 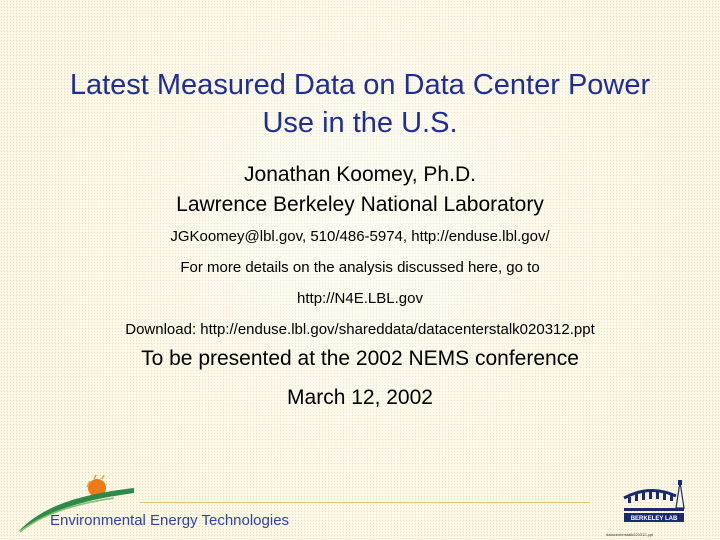 I want to click on program-name: Environmental Energy Technologies, so click(x=170, y=520).